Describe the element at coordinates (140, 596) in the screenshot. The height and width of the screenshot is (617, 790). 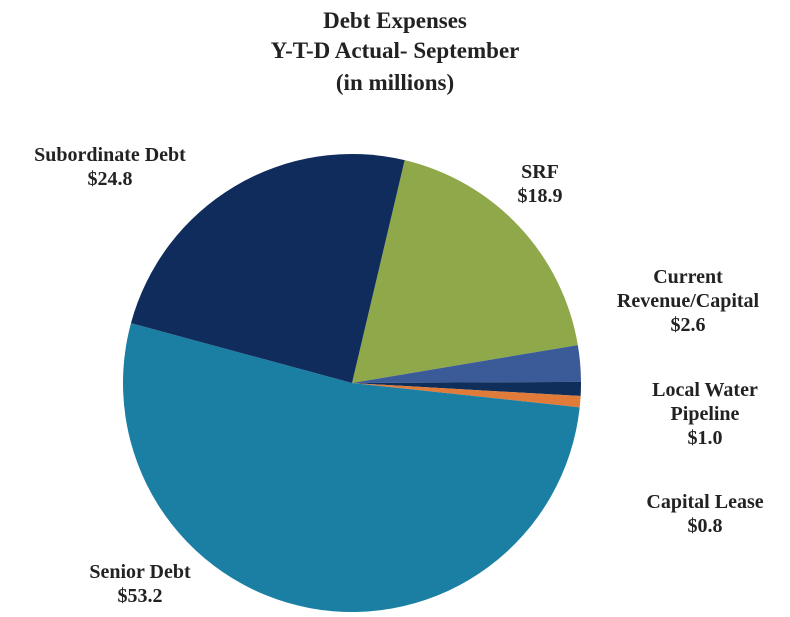
I see `value-label: $53.2` at that location.